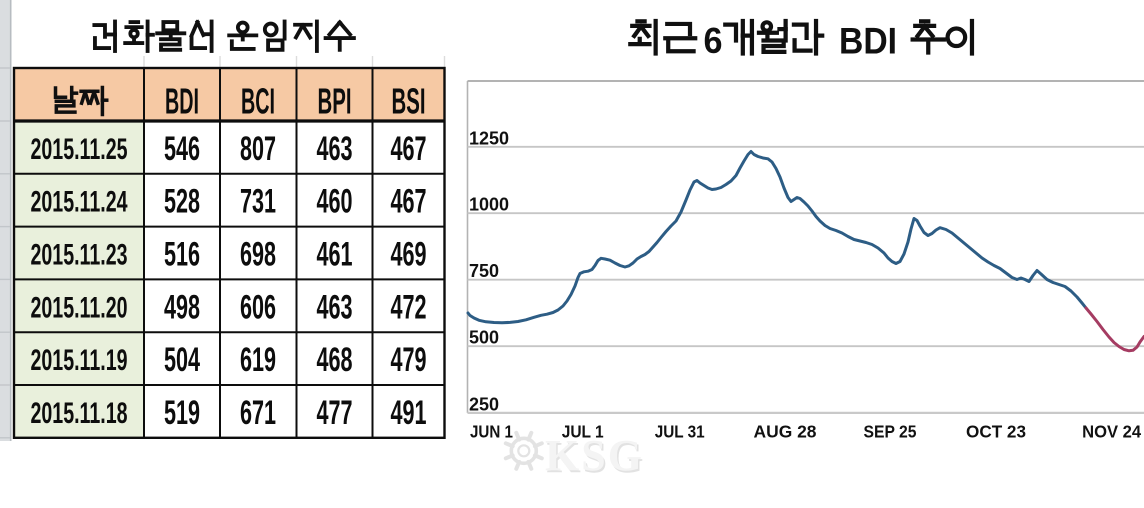 This screenshot has height=508, width=1144. I want to click on svg-text: 6, so click(713, 40).